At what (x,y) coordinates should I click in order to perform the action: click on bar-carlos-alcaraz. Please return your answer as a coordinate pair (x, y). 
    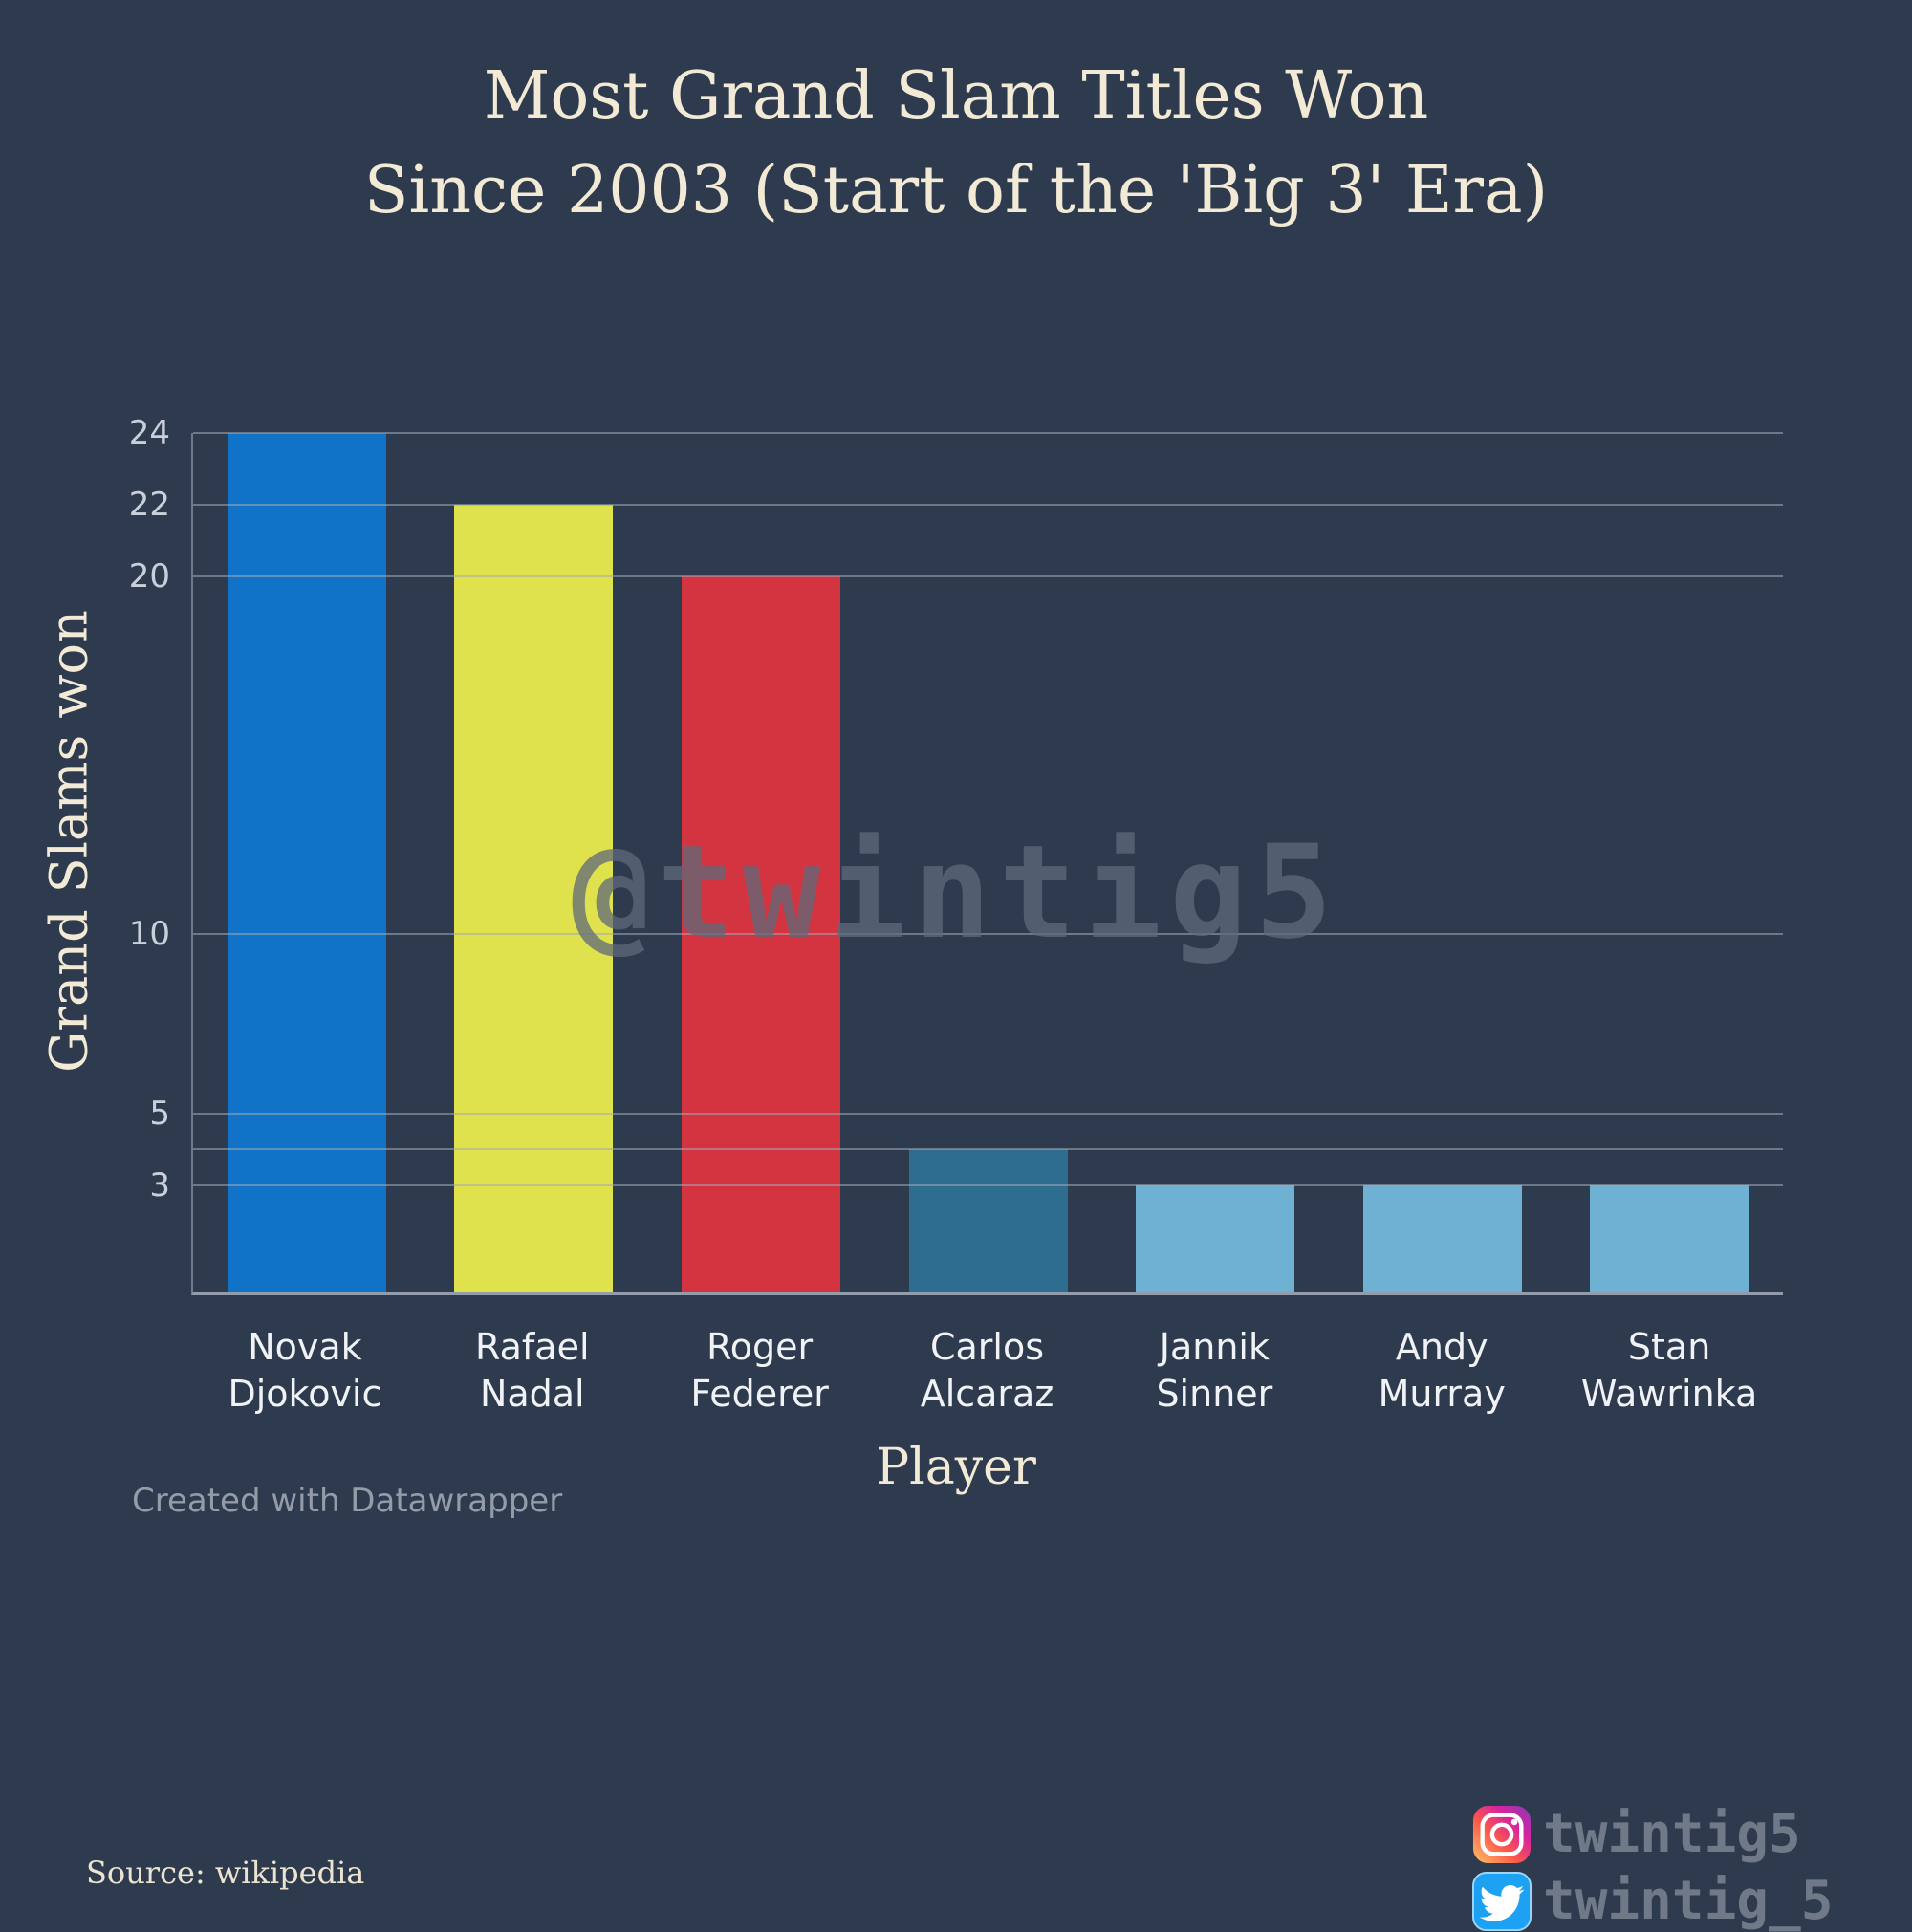
    Looking at the image, I should click on (988, 1221).